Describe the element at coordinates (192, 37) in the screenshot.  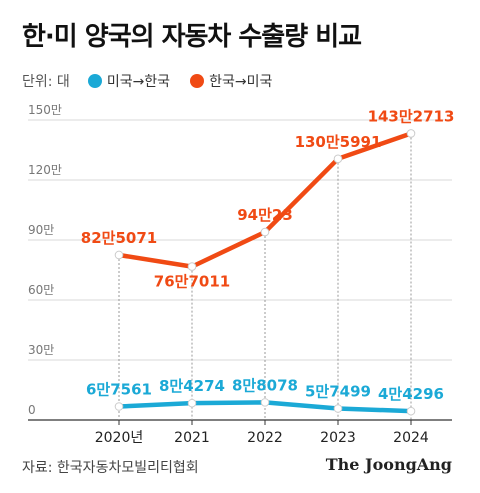
I see `chart-title: 한·미 양국의 자동차 수출량 비교` at that location.